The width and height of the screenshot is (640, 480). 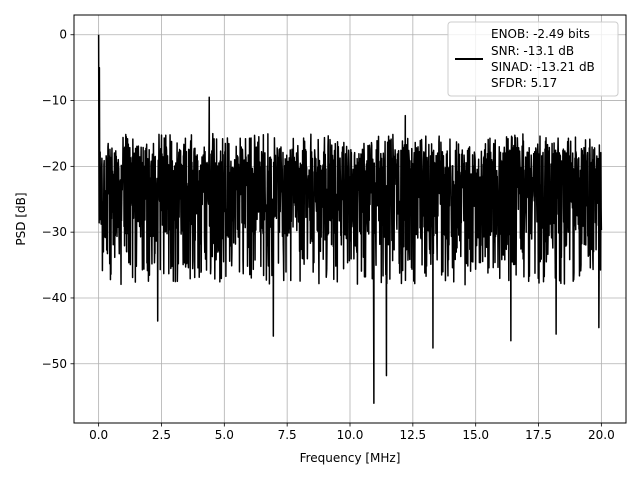 What do you see at coordinates (54, 298) in the screenshot?
I see `y-tick-label: −40` at bounding box center [54, 298].